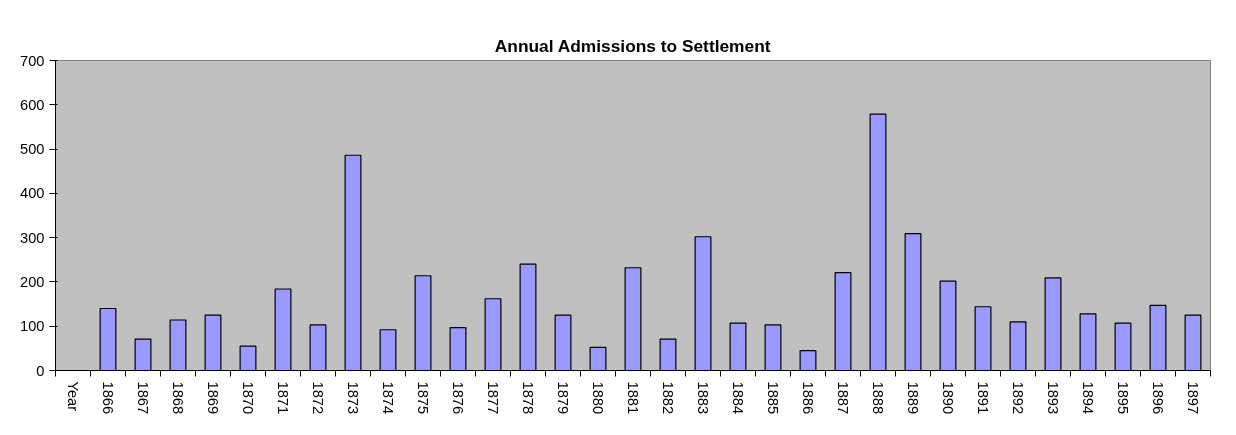  Describe the element at coordinates (353, 398) in the screenshot. I see `x-tick-label: 1873` at that location.